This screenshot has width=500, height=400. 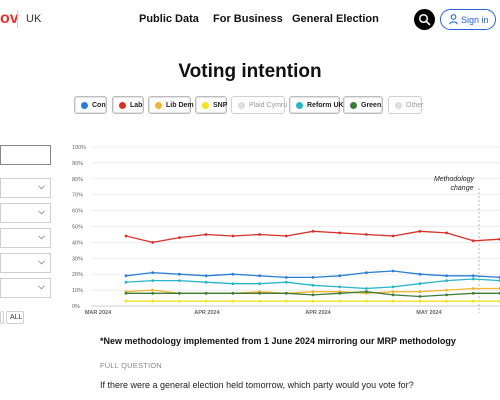 What do you see at coordinates (335, 19) in the screenshot?
I see `nav-general-election: General Election` at bounding box center [335, 19].